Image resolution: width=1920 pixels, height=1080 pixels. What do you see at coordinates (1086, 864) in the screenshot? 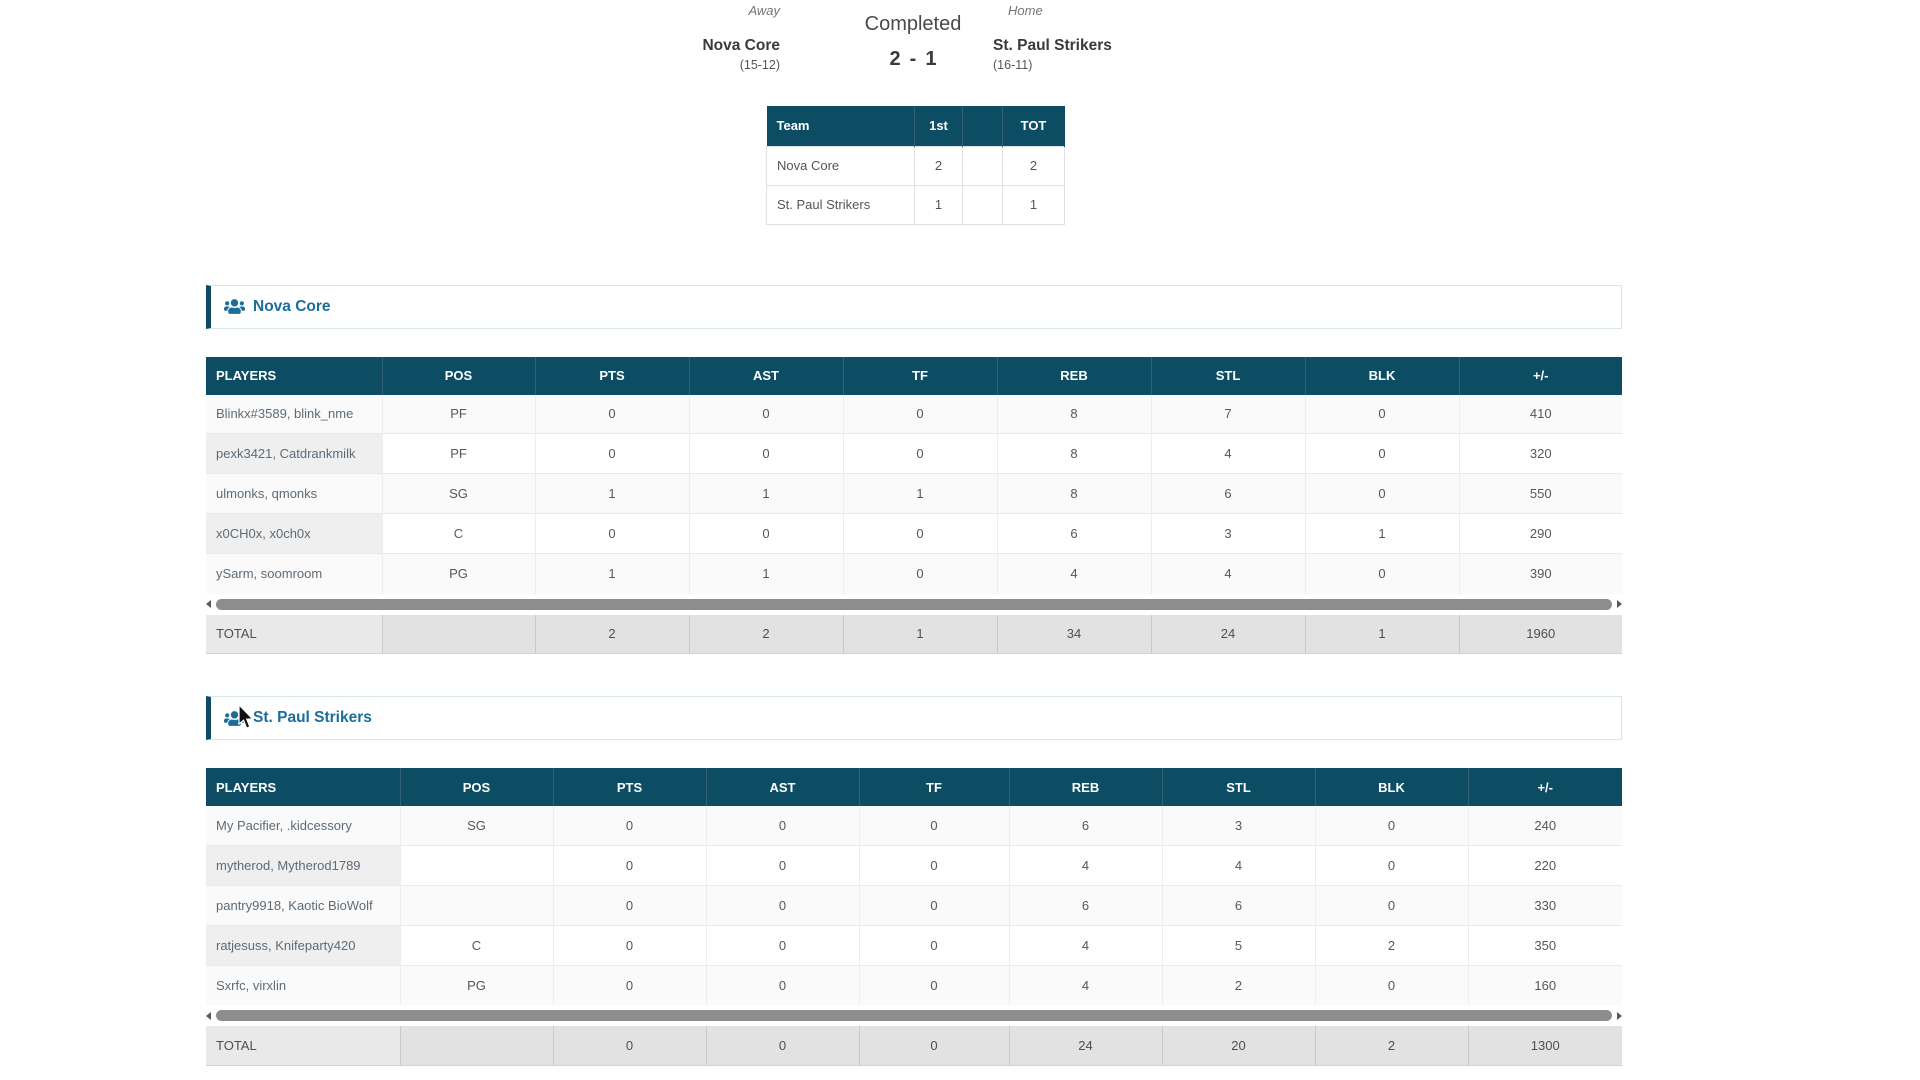
I see `stat-cell: 4` at bounding box center [1086, 864].